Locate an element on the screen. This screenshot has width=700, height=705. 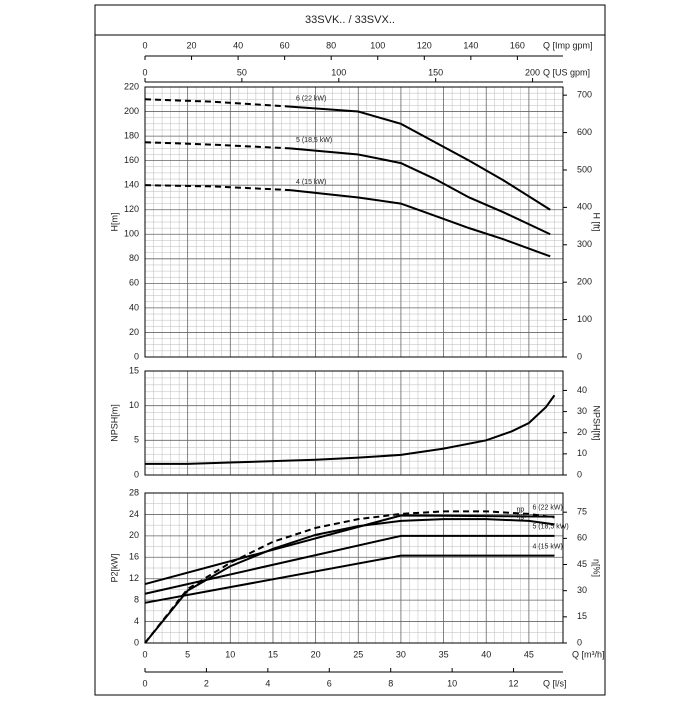
y-tick-label: 4 is located at coordinates (136, 621).